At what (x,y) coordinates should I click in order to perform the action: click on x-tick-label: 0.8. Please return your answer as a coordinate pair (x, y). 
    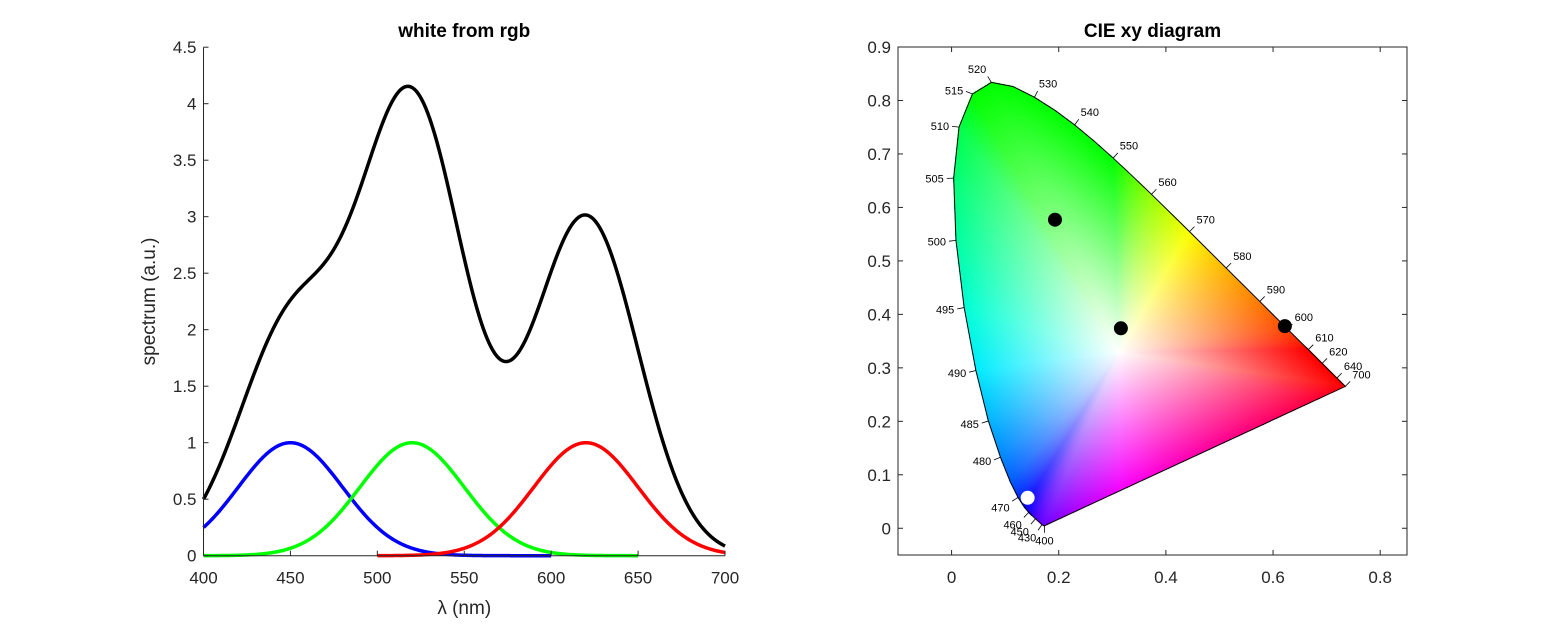
    Looking at the image, I should click on (1380, 577).